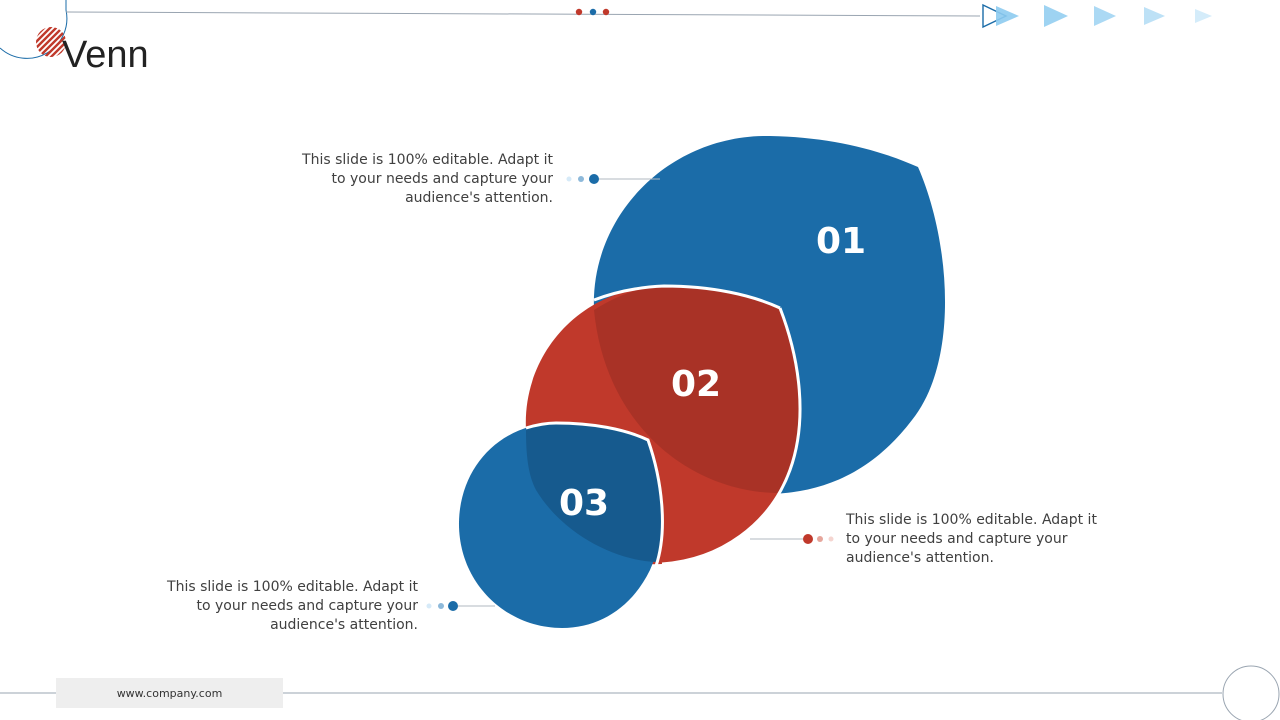  Describe the element at coordinates (105, 55) in the screenshot. I see `slide-title: Venn` at that location.